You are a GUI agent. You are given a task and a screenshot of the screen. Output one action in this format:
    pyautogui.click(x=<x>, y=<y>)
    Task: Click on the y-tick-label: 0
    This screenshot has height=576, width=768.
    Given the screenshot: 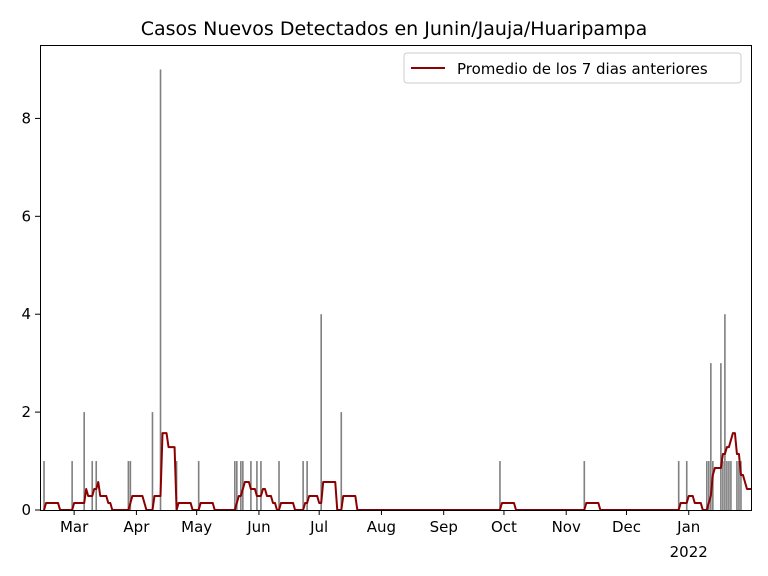 What is the action you would take?
    pyautogui.click(x=26, y=510)
    